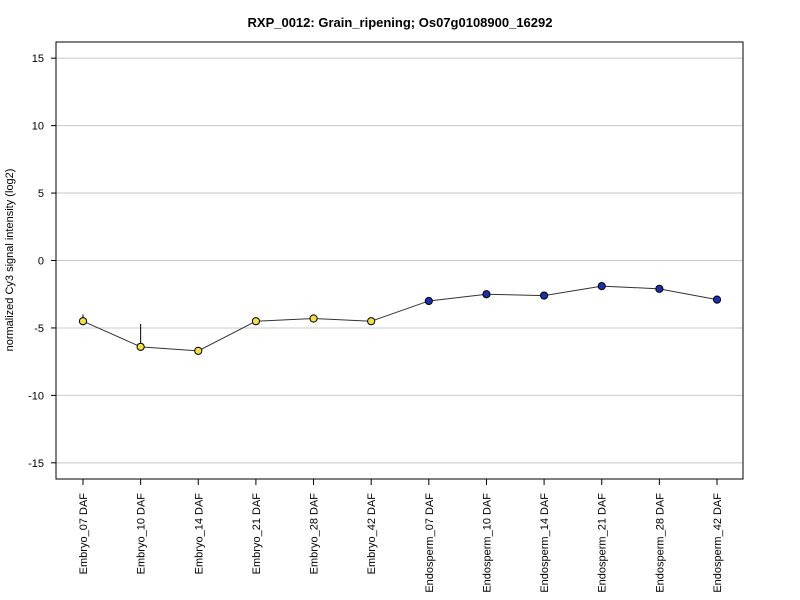 The image size is (800, 600). Describe the element at coordinates (372, 534) in the screenshot. I see `x-tick-label: Embryo_42 DAF` at that location.